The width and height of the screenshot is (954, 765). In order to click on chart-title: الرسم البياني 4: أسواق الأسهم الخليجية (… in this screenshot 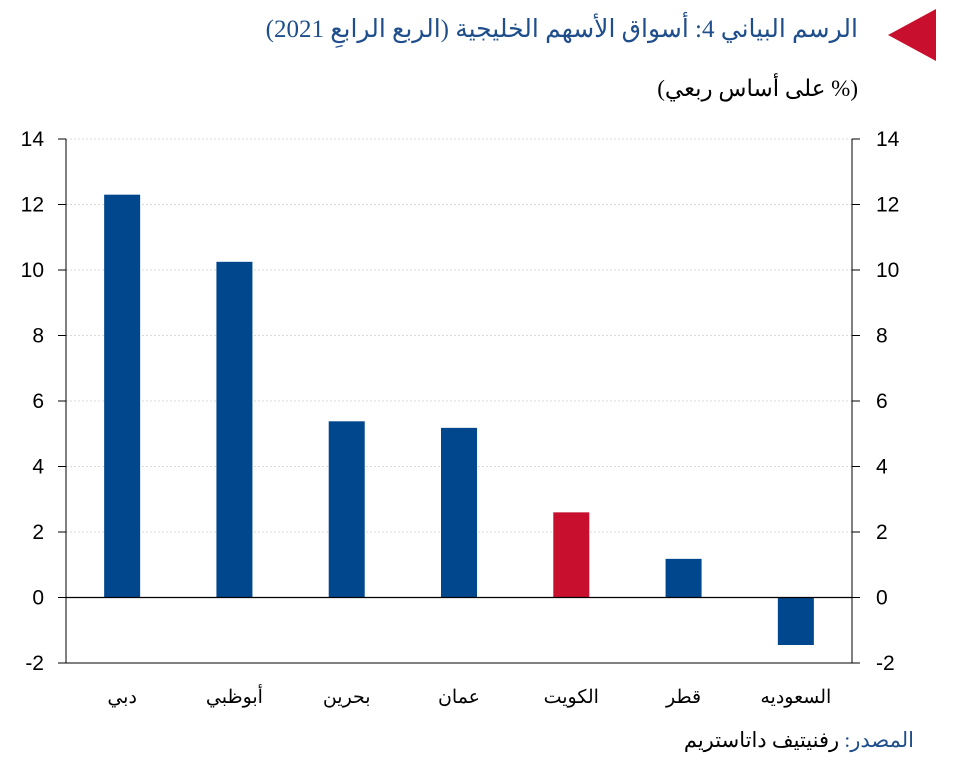, I will do `click(561, 29)`.